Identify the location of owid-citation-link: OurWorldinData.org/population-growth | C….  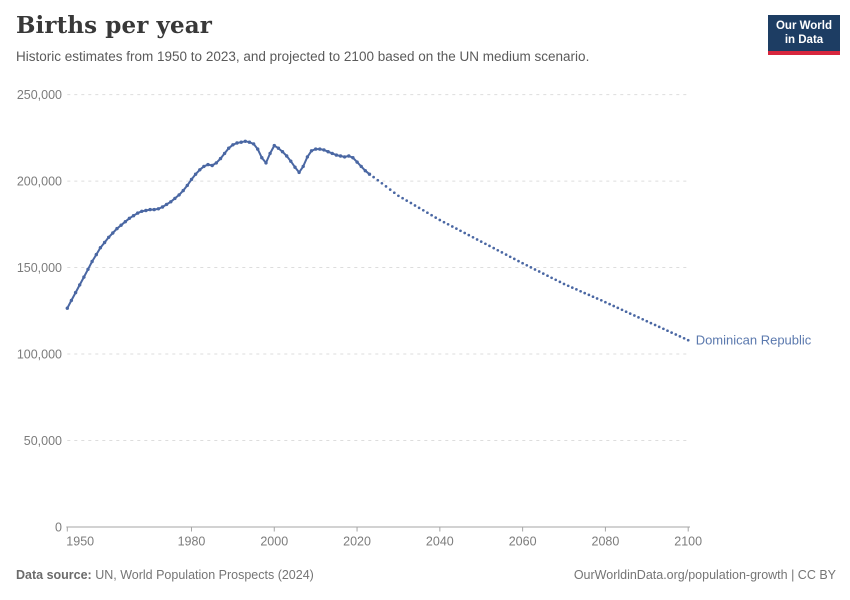
(704, 575).